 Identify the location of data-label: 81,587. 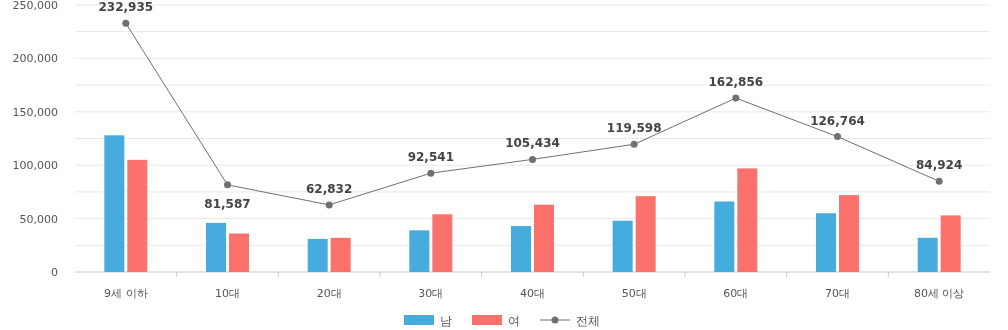
(227, 203).